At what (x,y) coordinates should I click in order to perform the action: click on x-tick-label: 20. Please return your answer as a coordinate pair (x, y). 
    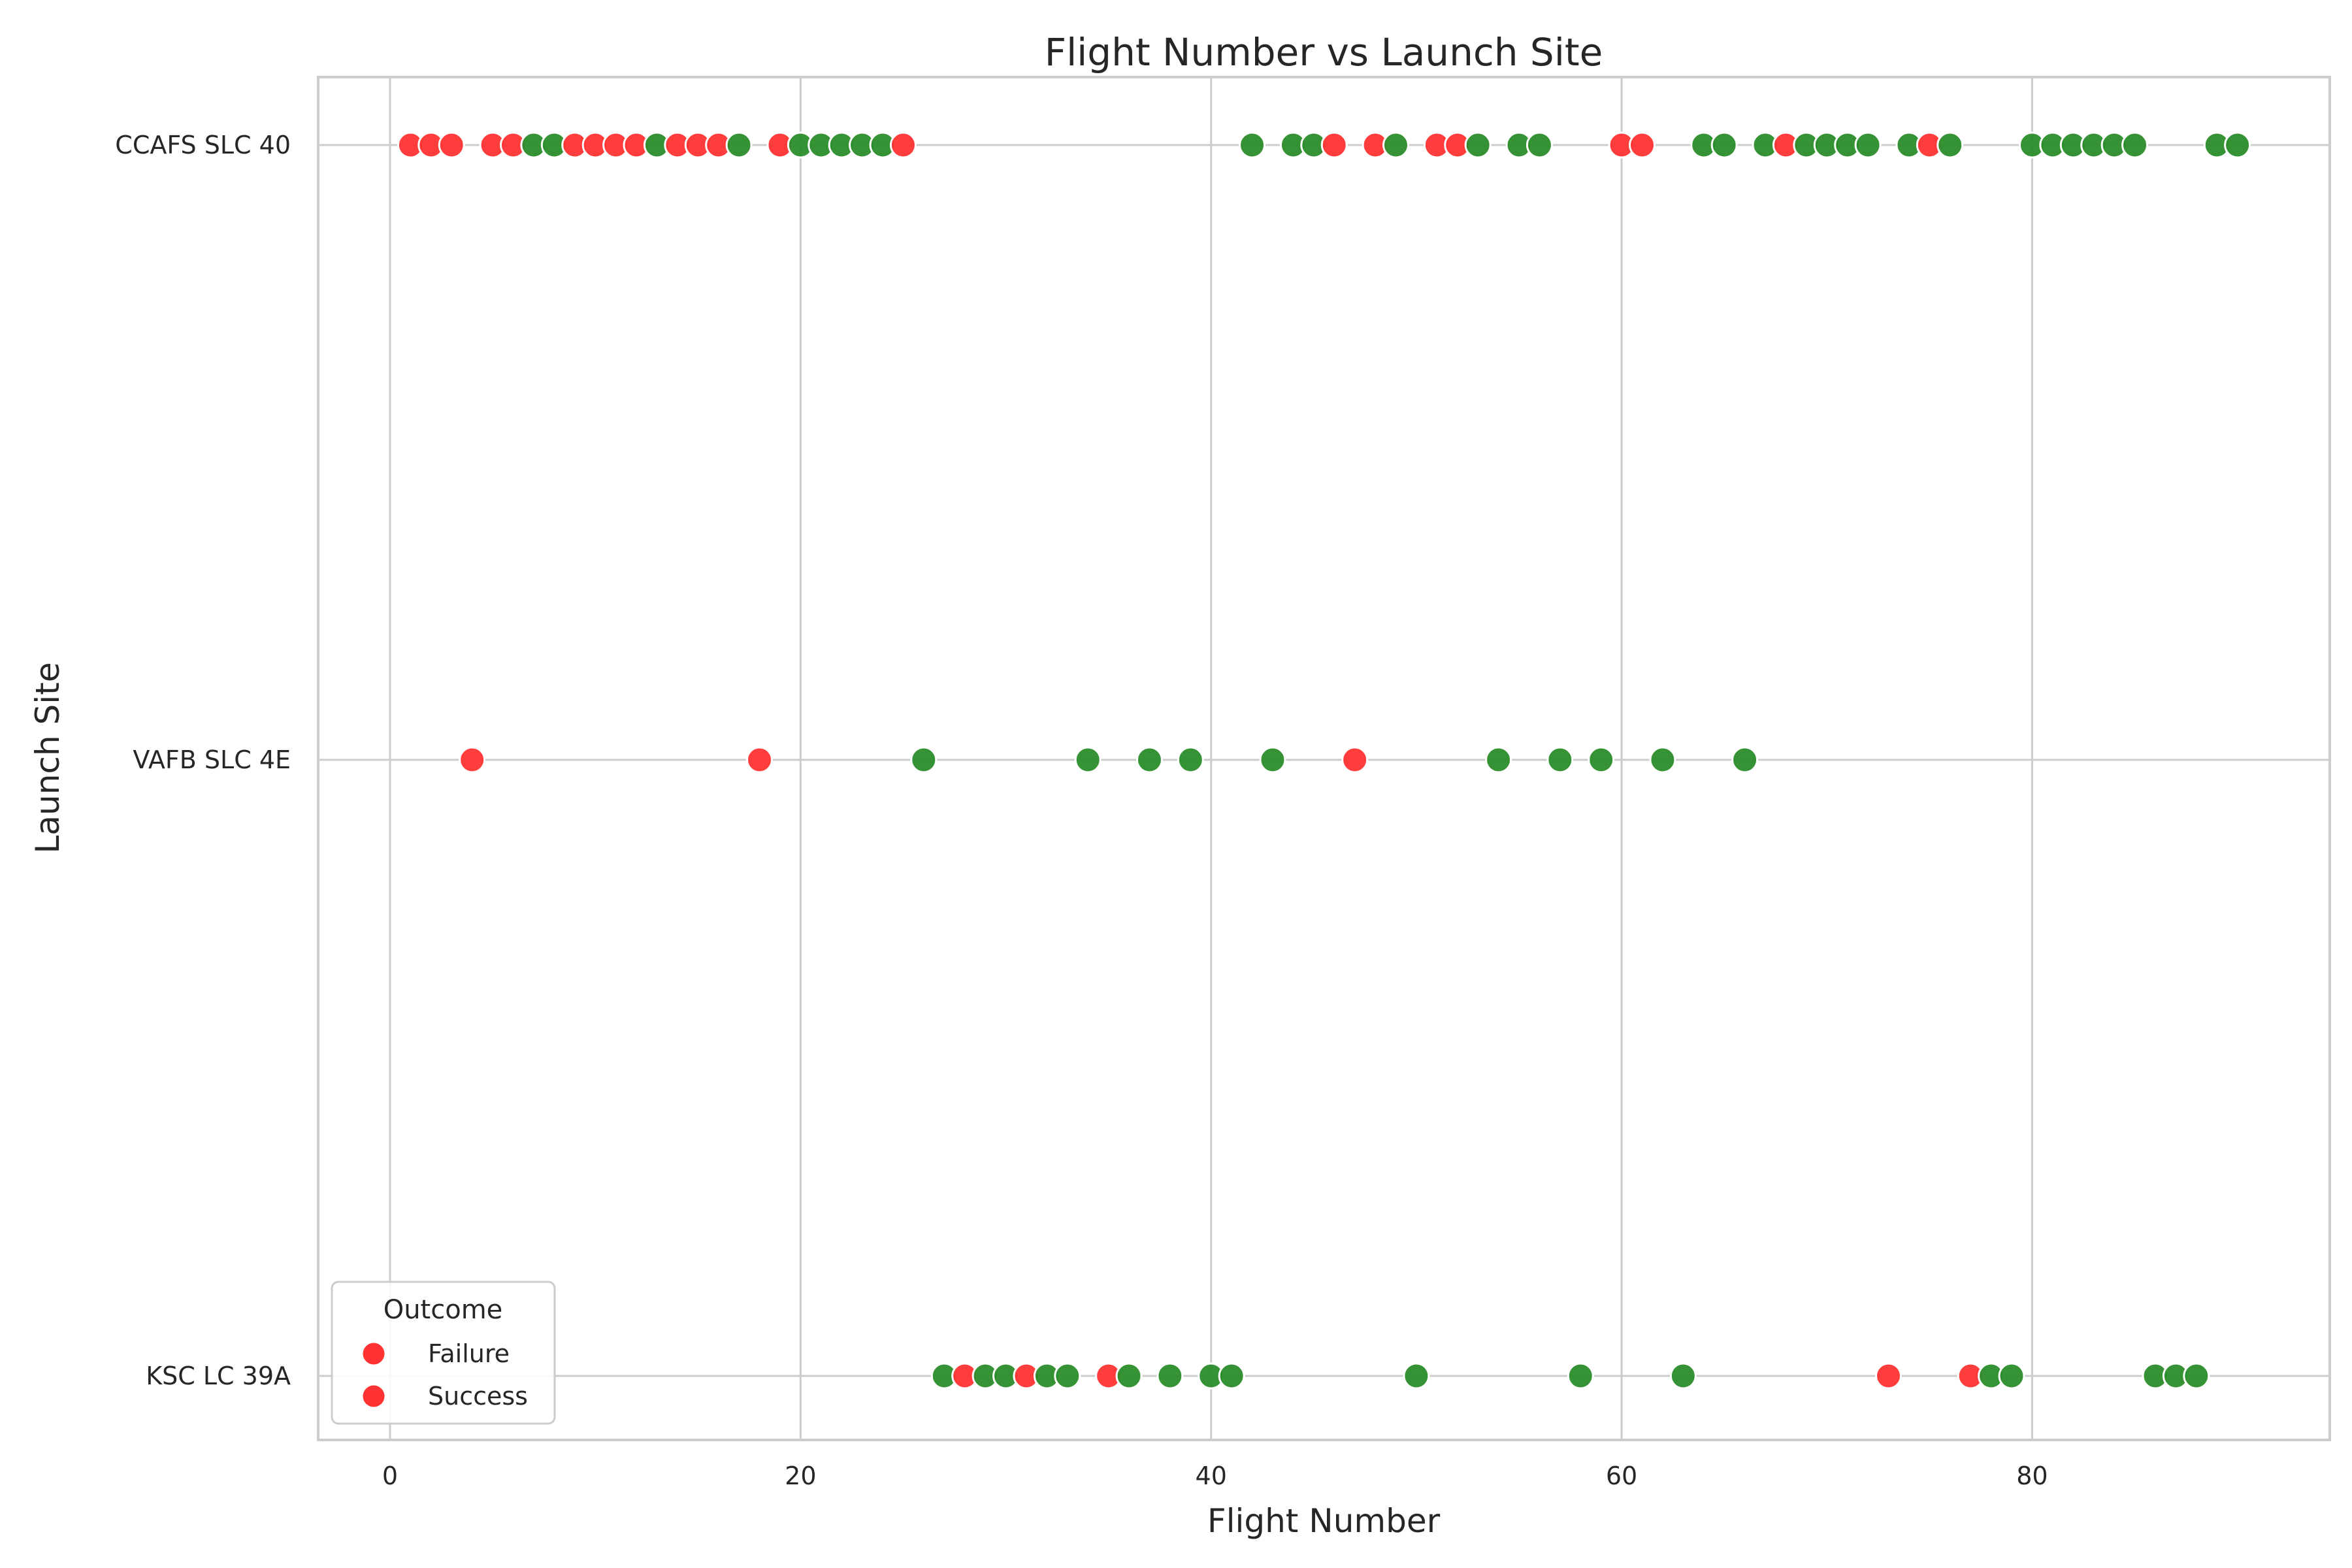
    Looking at the image, I should click on (800, 1476).